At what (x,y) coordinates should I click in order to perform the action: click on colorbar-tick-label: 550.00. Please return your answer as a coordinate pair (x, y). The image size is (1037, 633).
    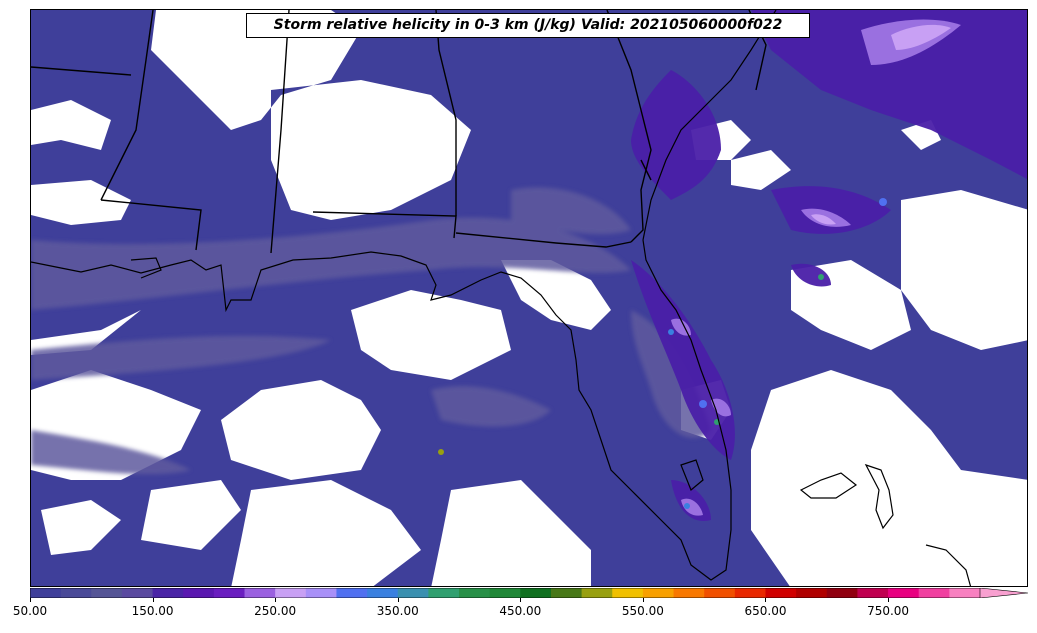
    Looking at the image, I should click on (642, 611).